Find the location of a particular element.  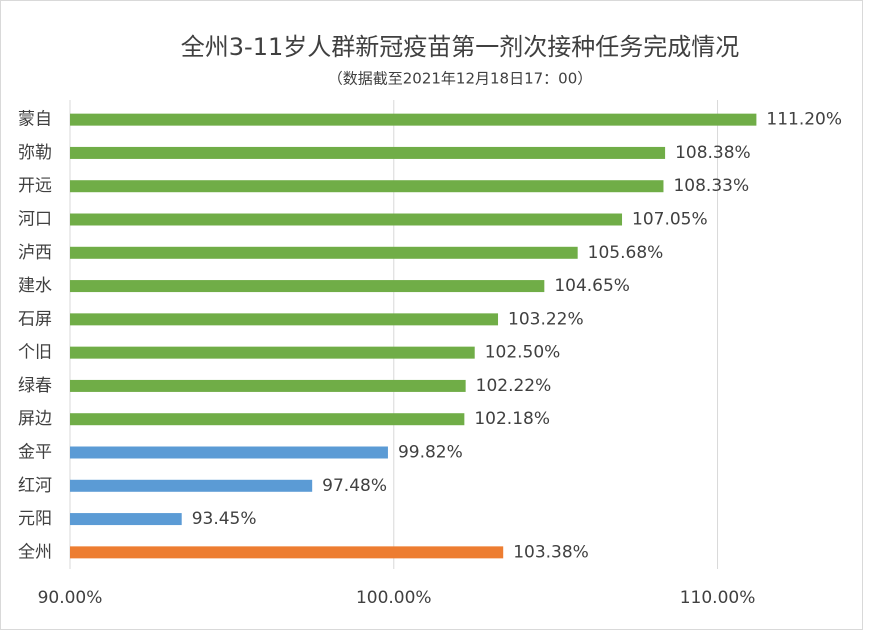

y-tick-label: 建水 is located at coordinates (35, 286).